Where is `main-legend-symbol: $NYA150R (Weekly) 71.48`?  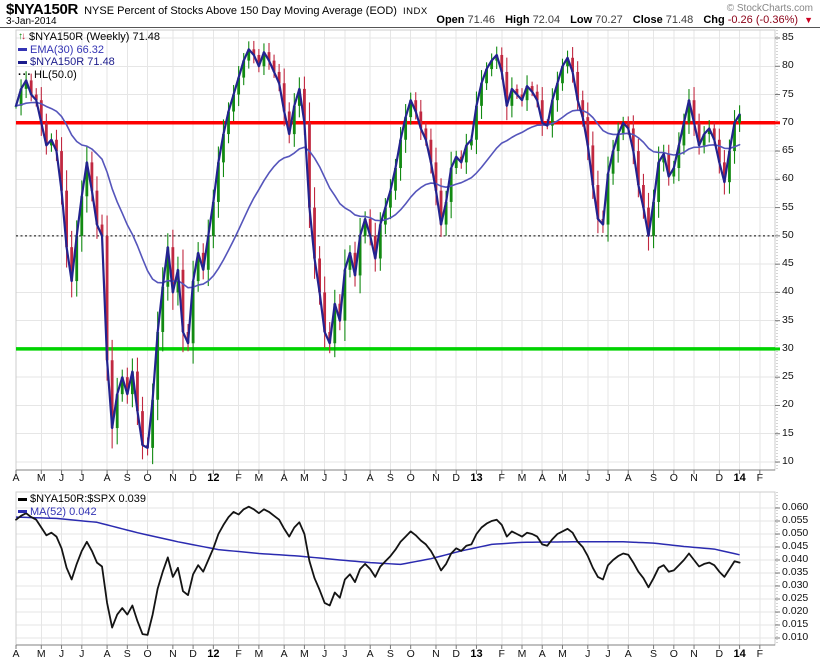
main-legend-symbol: $NYA150R (Weekly) 71.48 is located at coordinates (95, 37).